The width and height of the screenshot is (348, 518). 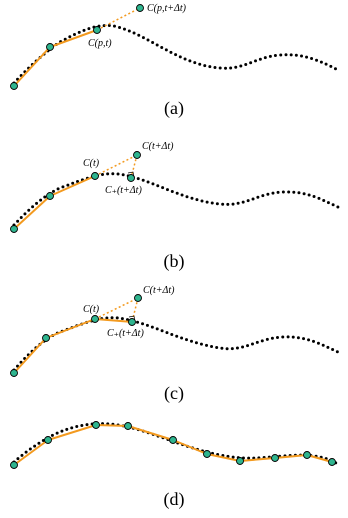 What do you see at coordinates (174, 261) in the screenshot?
I see `caption-b: (b)` at bounding box center [174, 261].